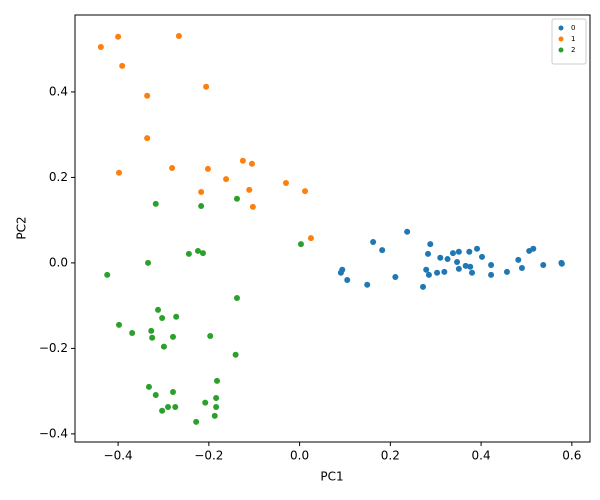 The image size is (600, 500). I want to click on legend-box, so click(569, 41).